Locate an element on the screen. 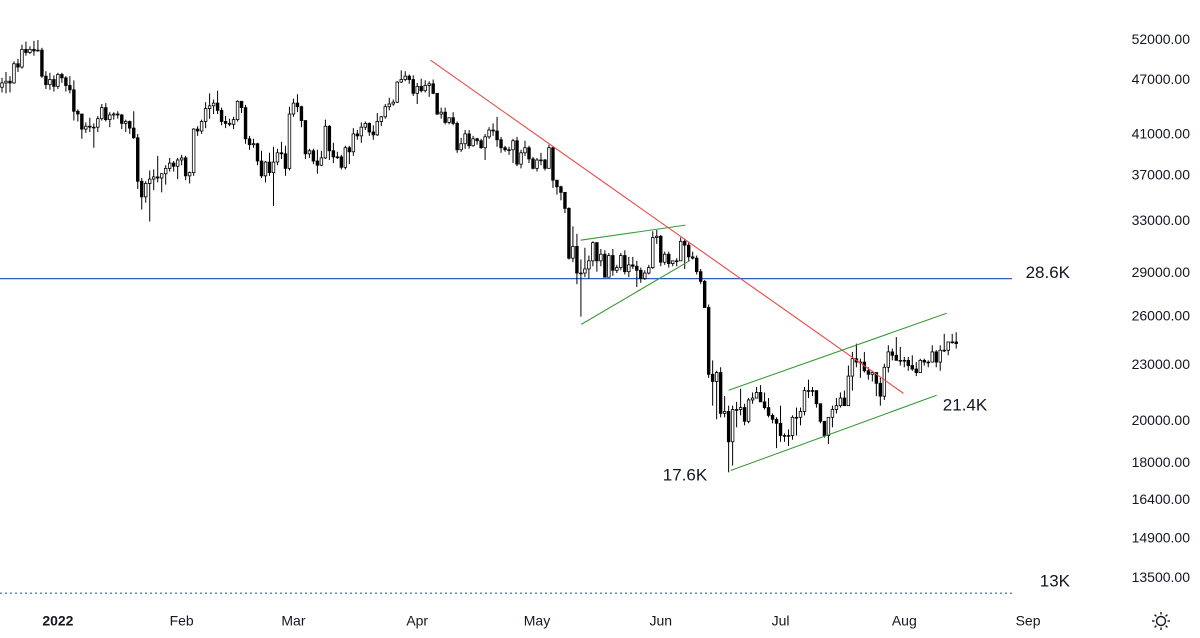 The width and height of the screenshot is (1200, 638). annotation: 21.4K is located at coordinates (965, 404).